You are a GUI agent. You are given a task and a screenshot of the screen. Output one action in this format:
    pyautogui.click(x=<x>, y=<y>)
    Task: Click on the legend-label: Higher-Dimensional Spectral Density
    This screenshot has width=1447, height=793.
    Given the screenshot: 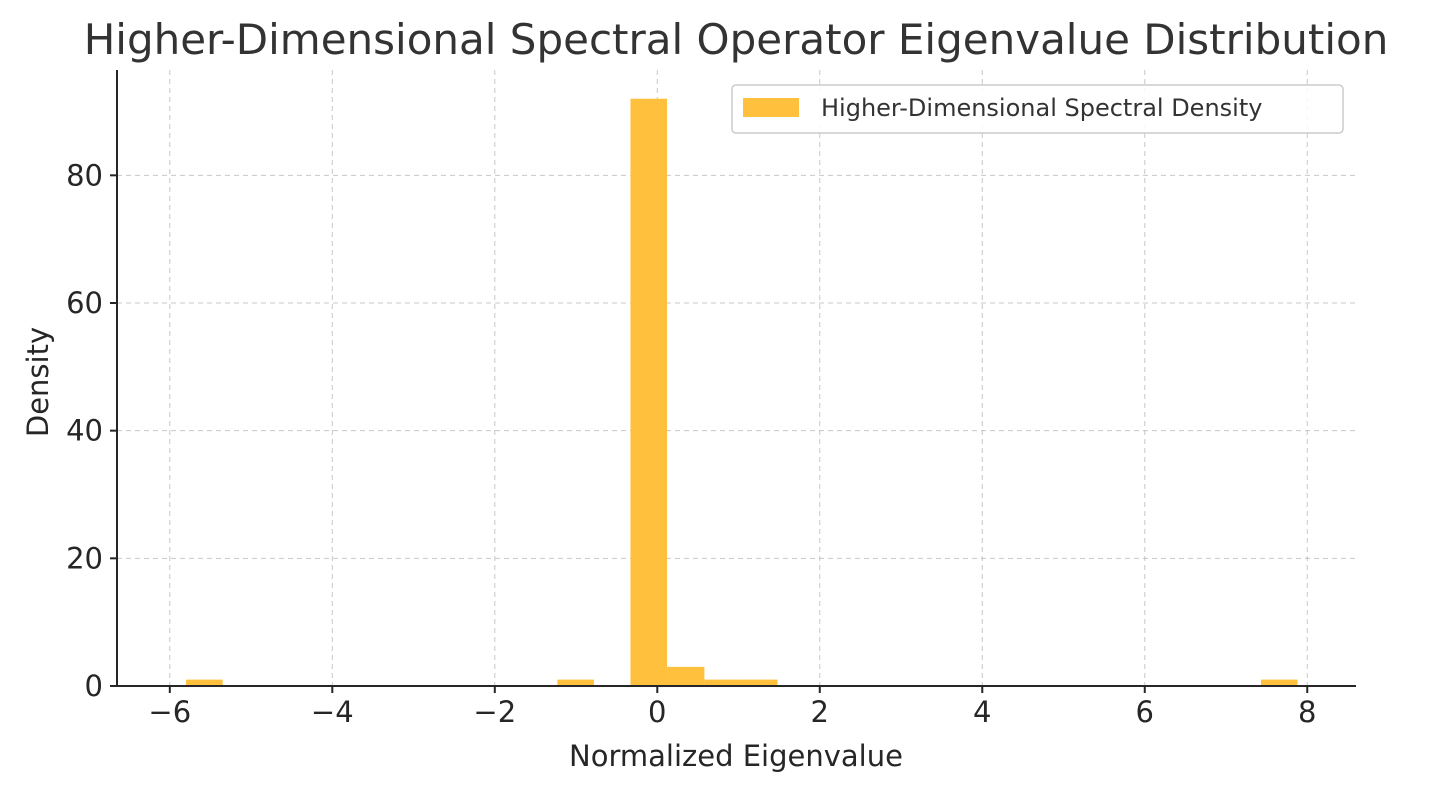 What is the action you would take?
    pyautogui.click(x=1041, y=108)
    